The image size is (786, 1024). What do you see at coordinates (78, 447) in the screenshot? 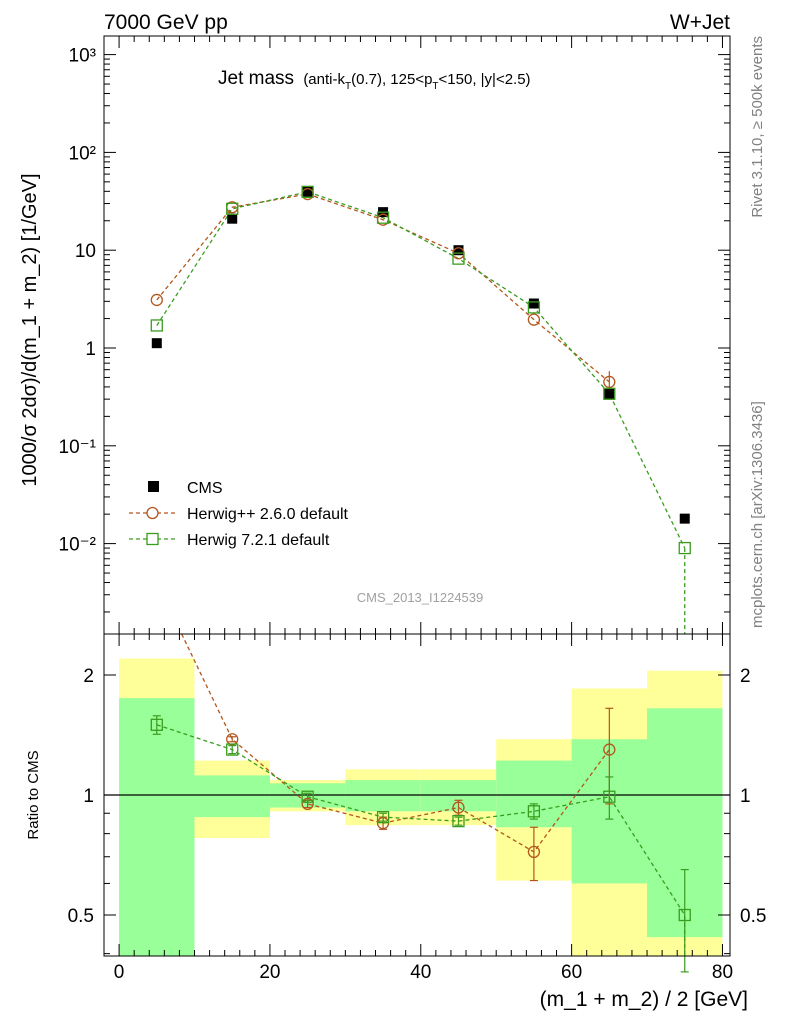
I see `main-y-tick-label: 10⁻¹` at bounding box center [78, 447].